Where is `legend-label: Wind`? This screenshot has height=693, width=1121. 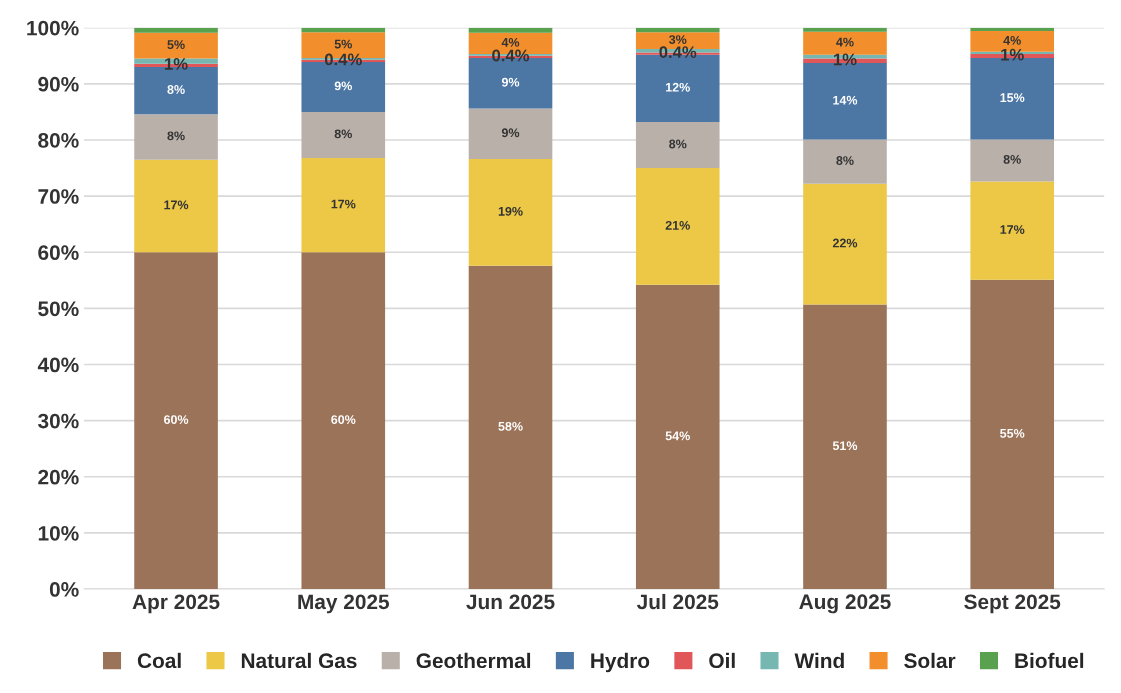
legend-label: Wind is located at coordinates (819, 660).